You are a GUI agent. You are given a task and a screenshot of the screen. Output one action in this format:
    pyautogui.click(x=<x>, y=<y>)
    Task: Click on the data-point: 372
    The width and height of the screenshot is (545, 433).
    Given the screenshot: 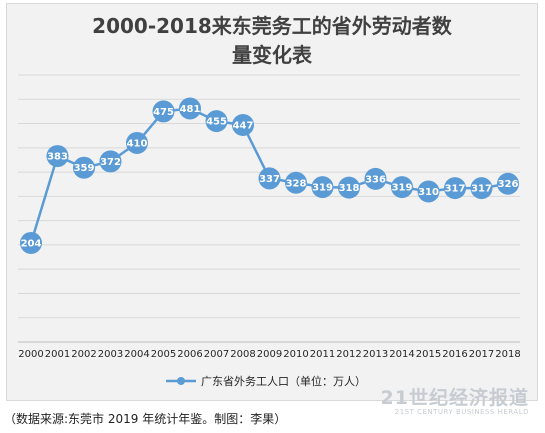 What is the action you would take?
    pyautogui.click(x=110, y=161)
    